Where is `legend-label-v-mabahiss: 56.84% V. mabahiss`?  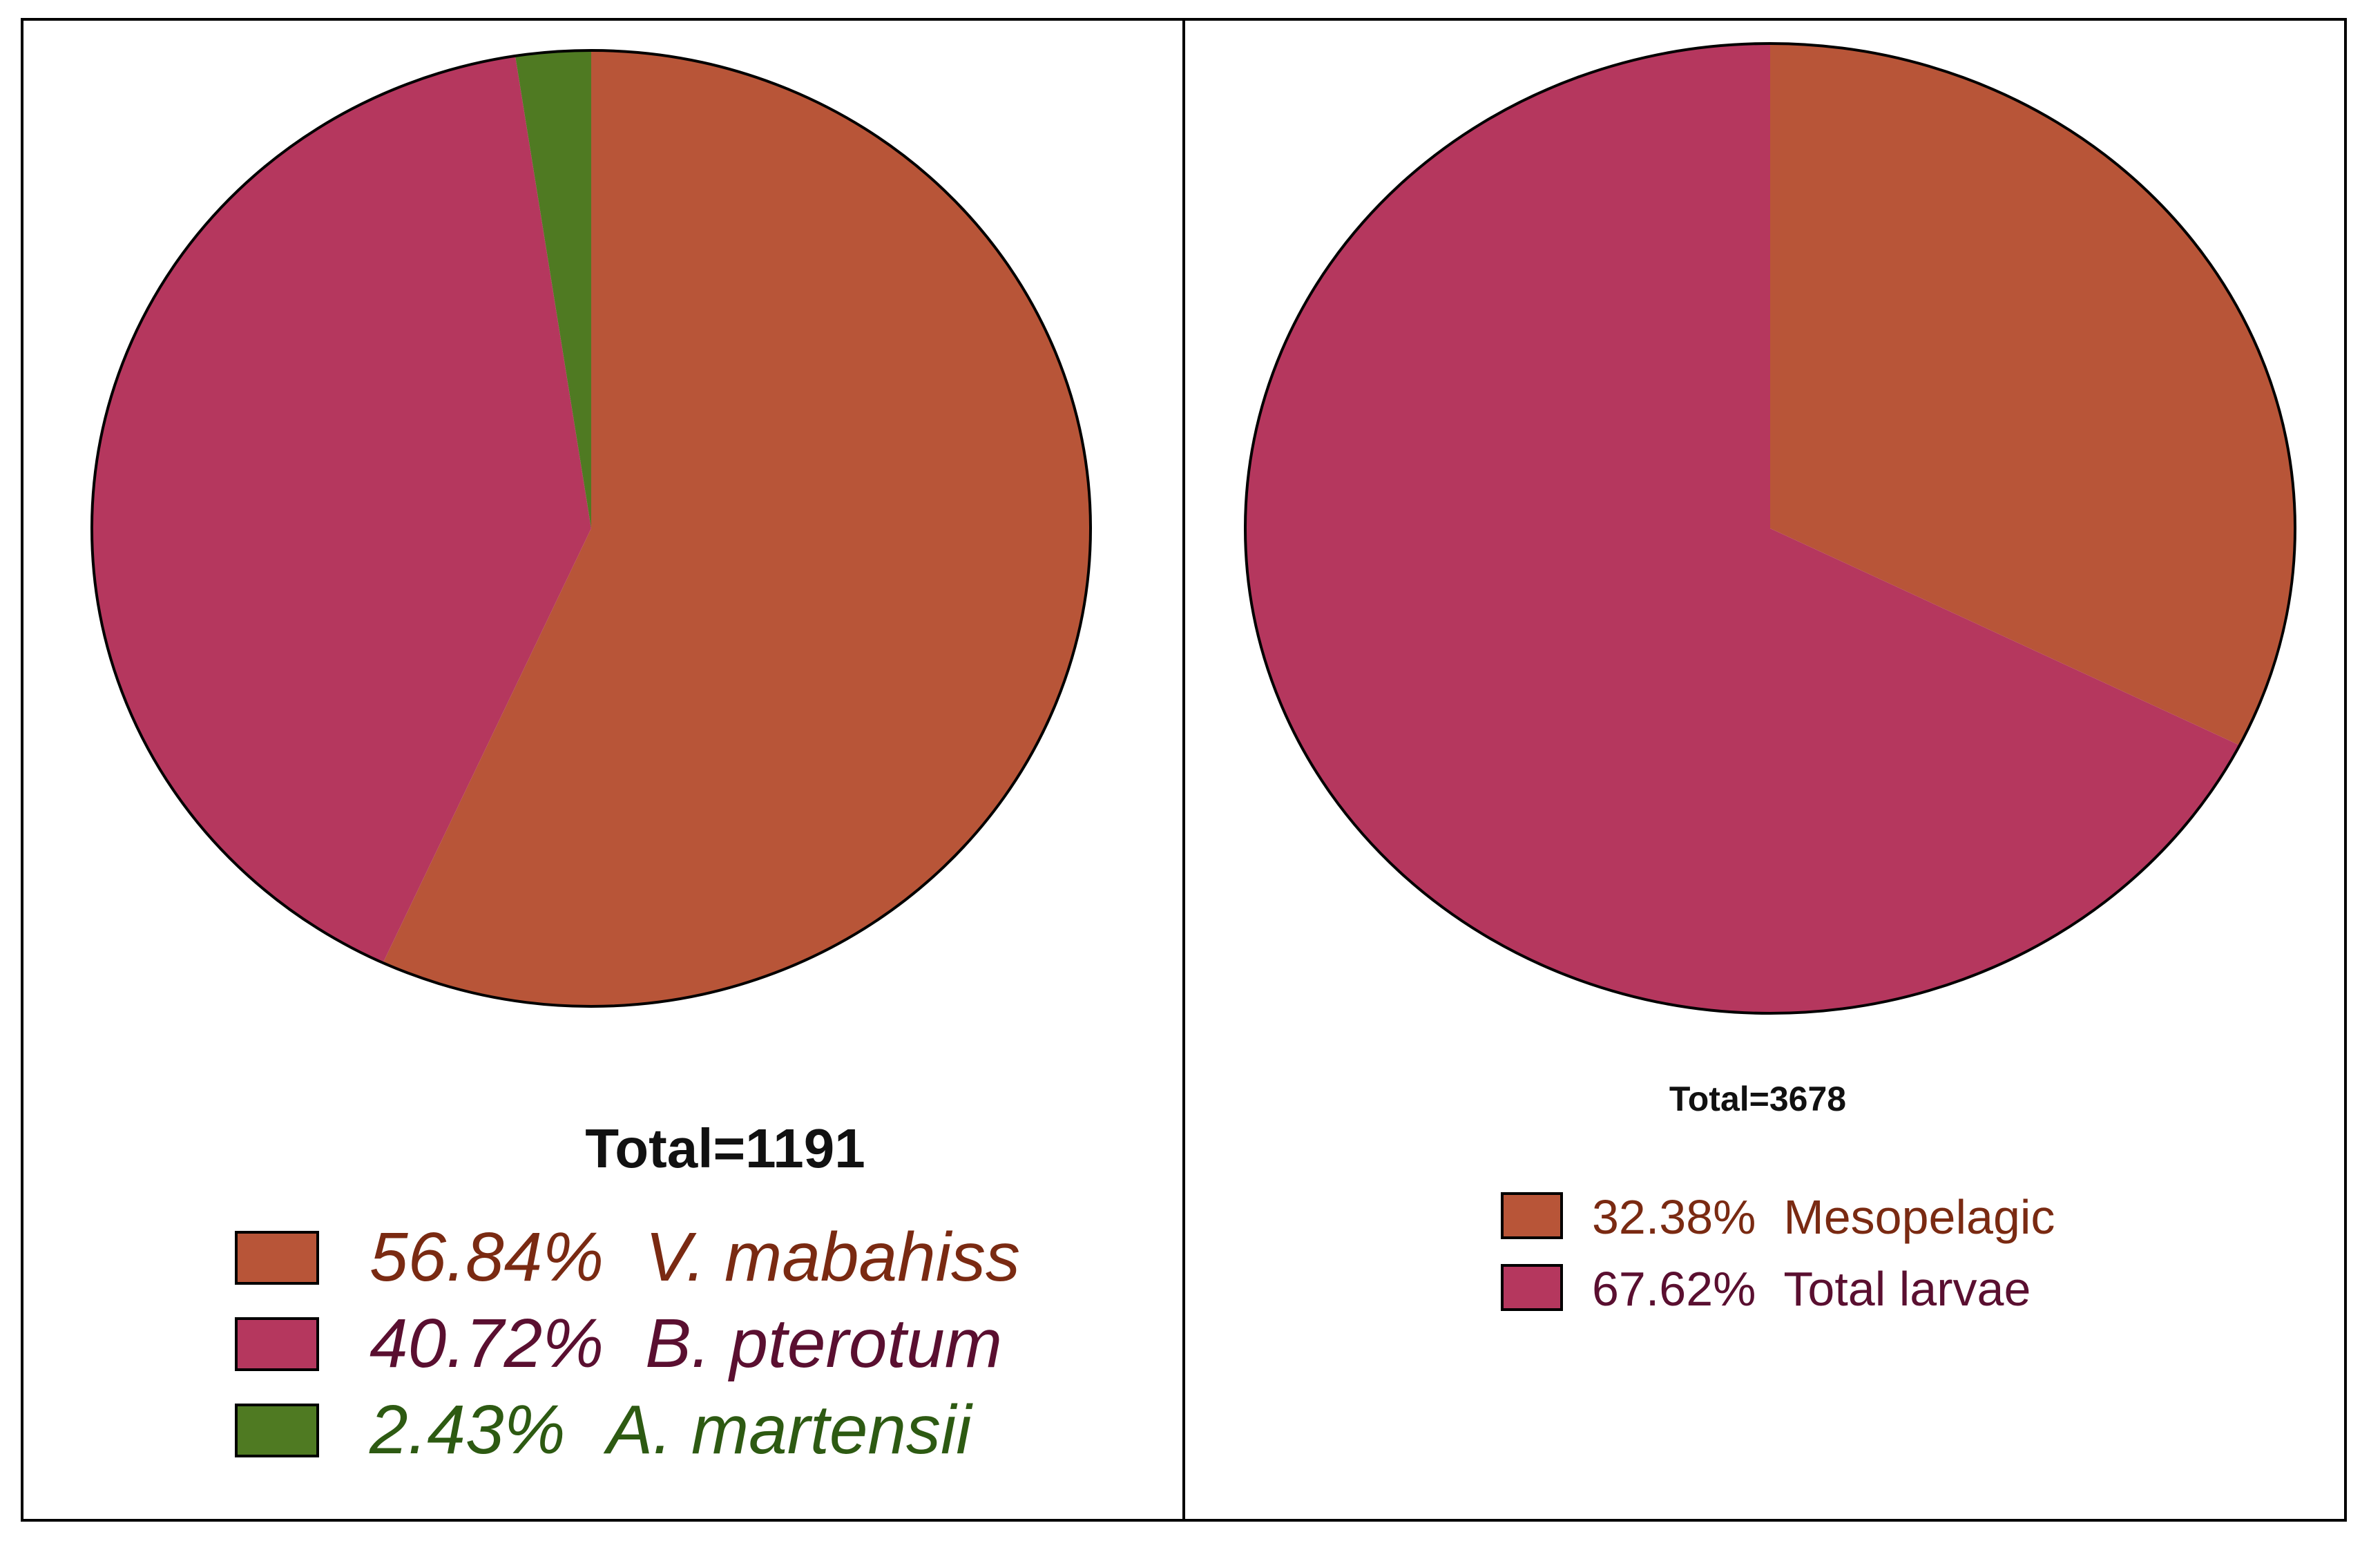 legend-label-v-mabahiss: 56.84% V. mabahiss is located at coordinates (695, 1257).